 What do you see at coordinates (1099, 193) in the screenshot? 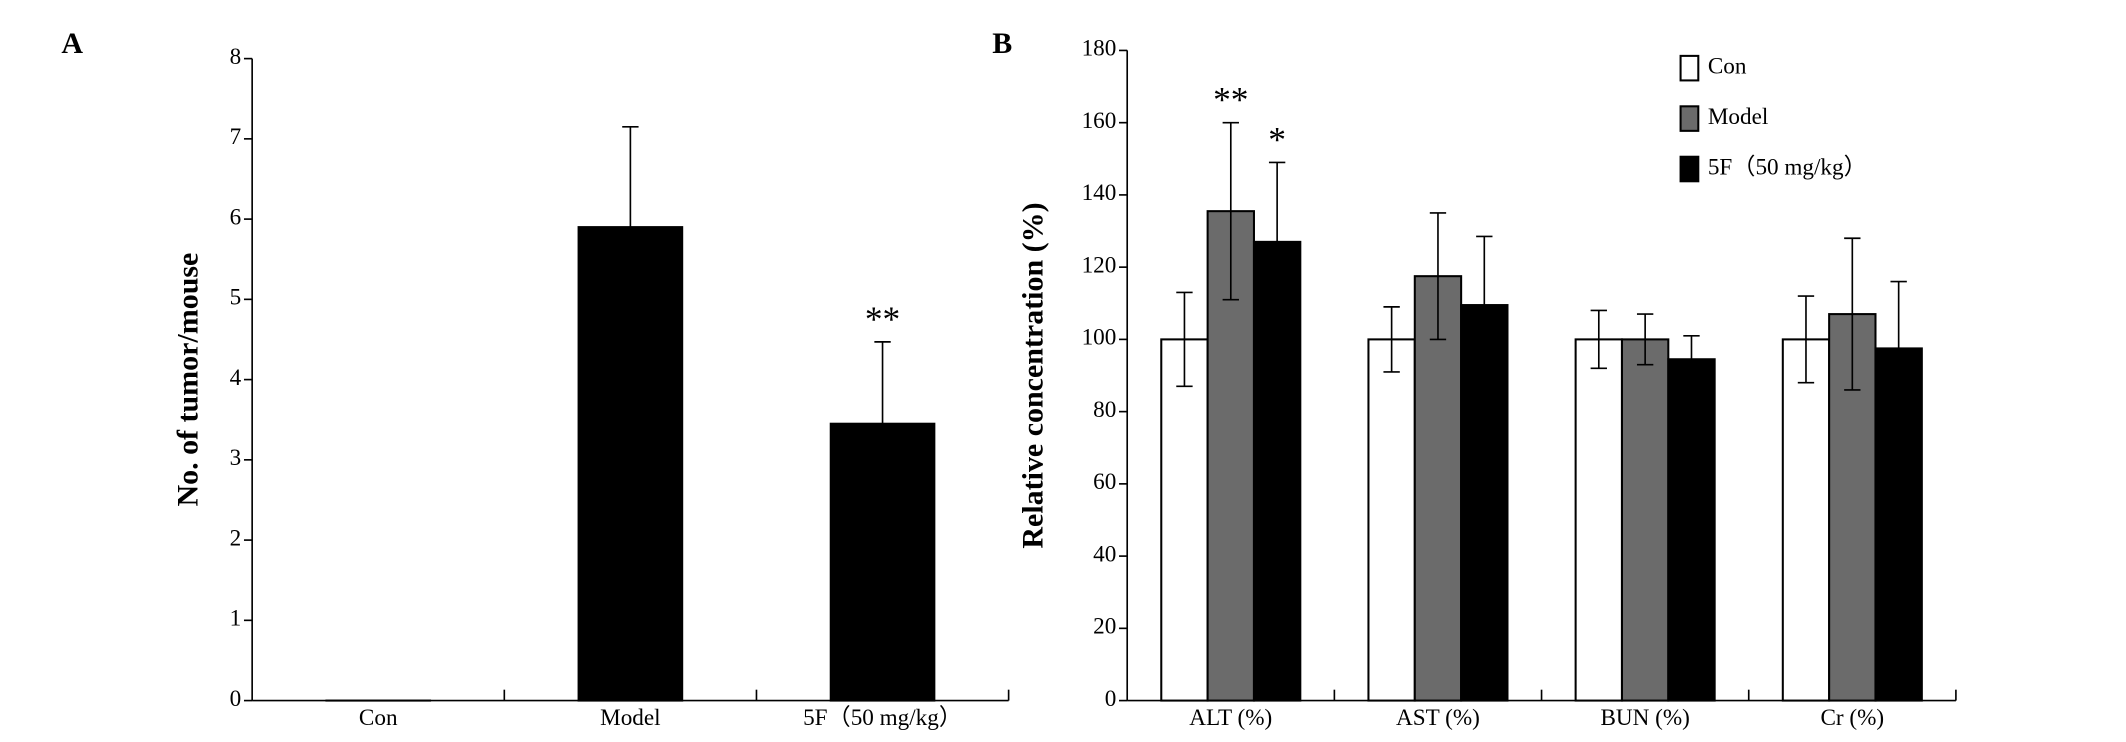
I see `y-tick-label: 140` at bounding box center [1099, 193].